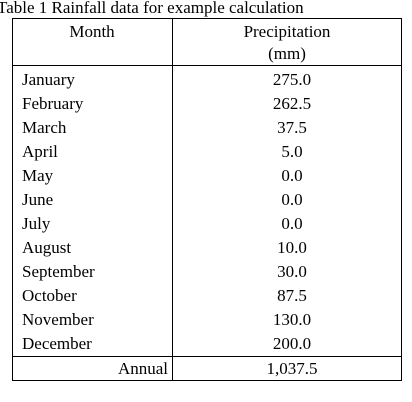 Image resolution: width=412 pixels, height=402 pixels. Describe the element at coordinates (12, 199) in the screenshot. I see `border-left` at that location.